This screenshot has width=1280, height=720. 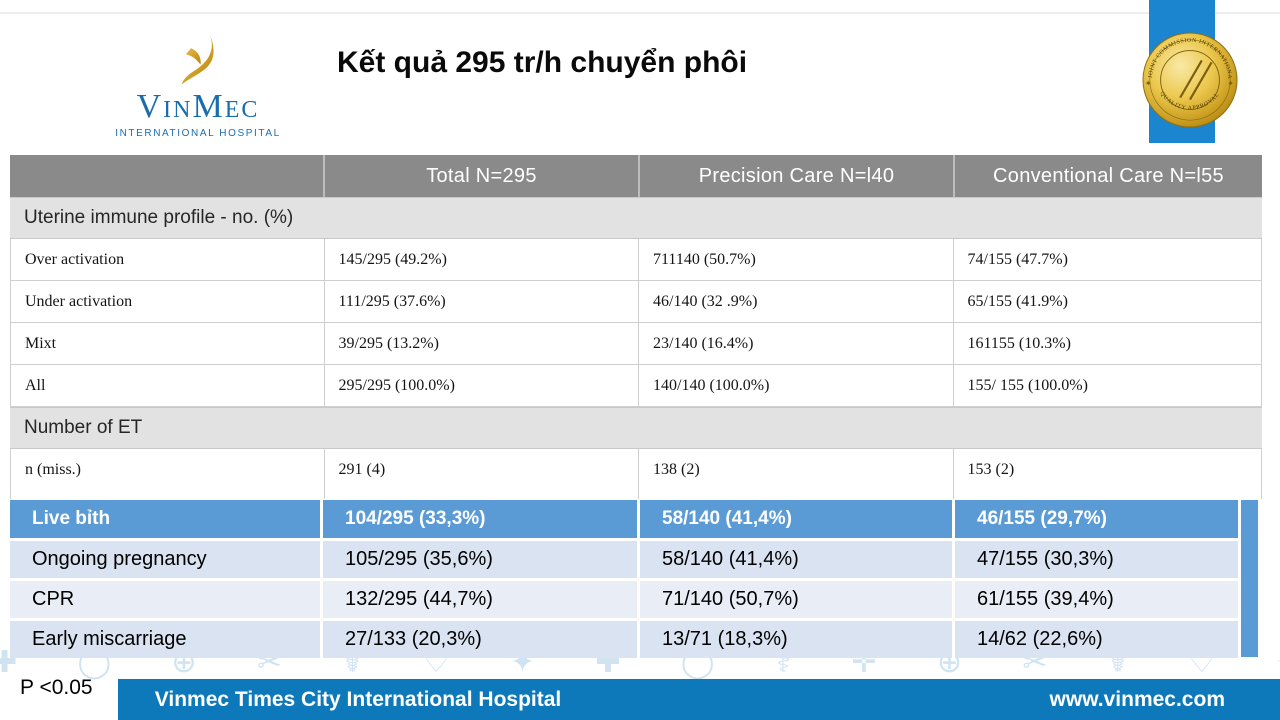 What do you see at coordinates (481, 343) in the screenshot?
I see `cell-value: 39/295 (13.2%)` at bounding box center [481, 343].